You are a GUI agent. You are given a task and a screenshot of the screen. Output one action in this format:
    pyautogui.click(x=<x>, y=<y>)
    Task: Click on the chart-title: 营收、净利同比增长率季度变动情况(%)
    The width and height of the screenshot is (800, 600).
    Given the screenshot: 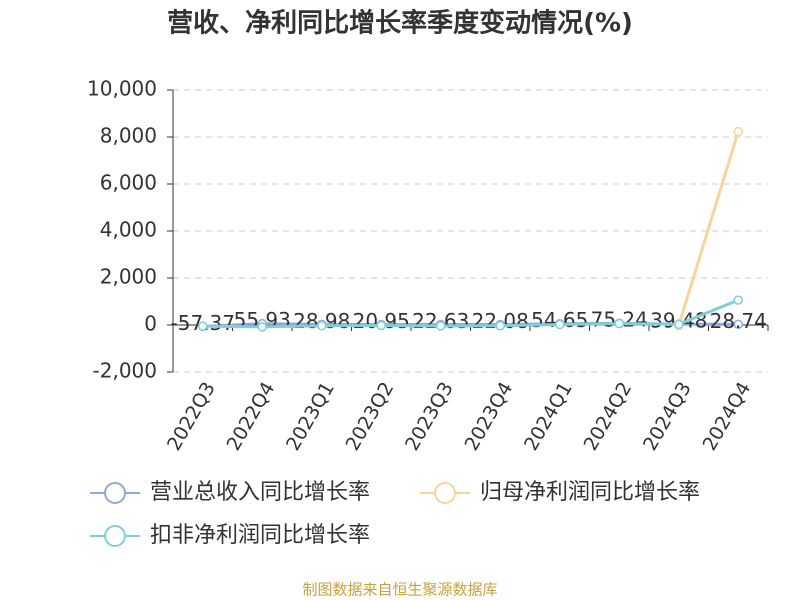 What is the action you would take?
    pyautogui.click(x=400, y=23)
    